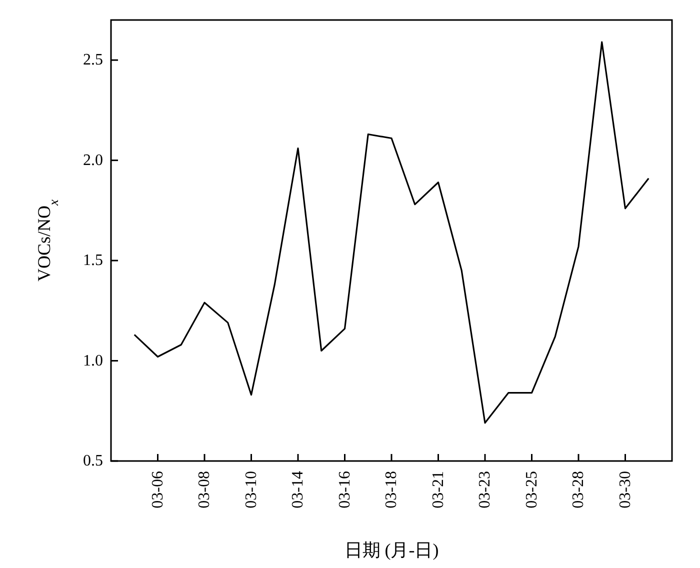  What do you see at coordinates (93, 60) in the screenshot?
I see `y-tick-label: 2.5` at bounding box center [93, 60].